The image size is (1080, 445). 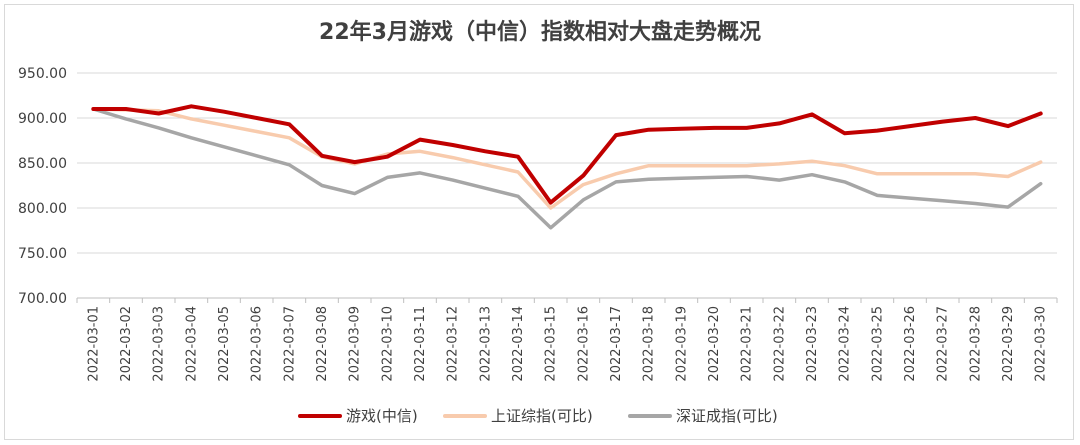 What do you see at coordinates (727, 416) in the screenshot?
I see `legend-label-2: 深证成指(可比)` at bounding box center [727, 416].